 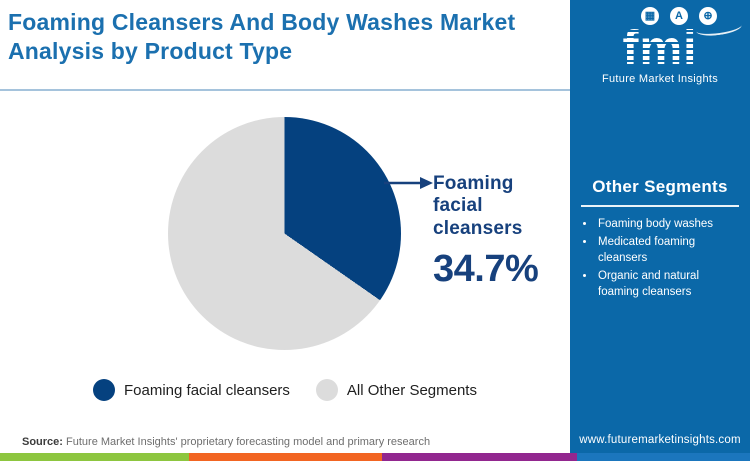 I want to click on legend-label: Foaming facial cleansers, so click(x=207, y=390).